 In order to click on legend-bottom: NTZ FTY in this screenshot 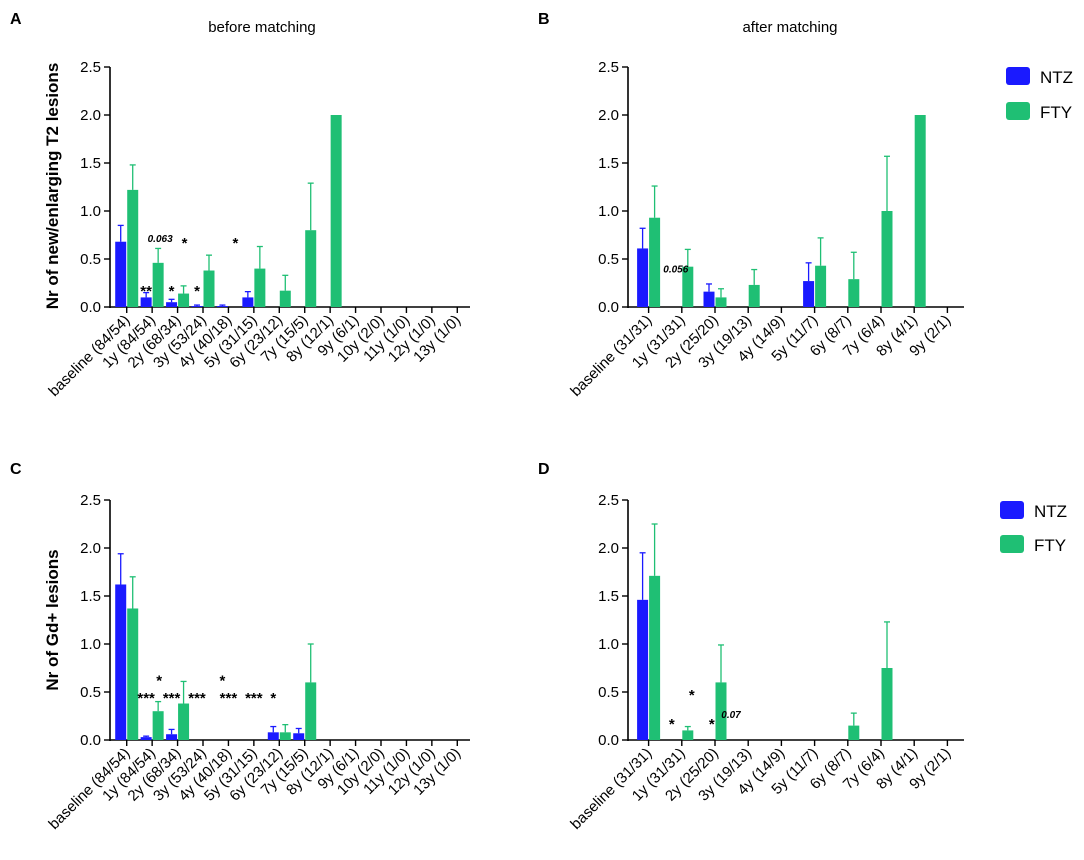, I will do `click(1033, 528)`.